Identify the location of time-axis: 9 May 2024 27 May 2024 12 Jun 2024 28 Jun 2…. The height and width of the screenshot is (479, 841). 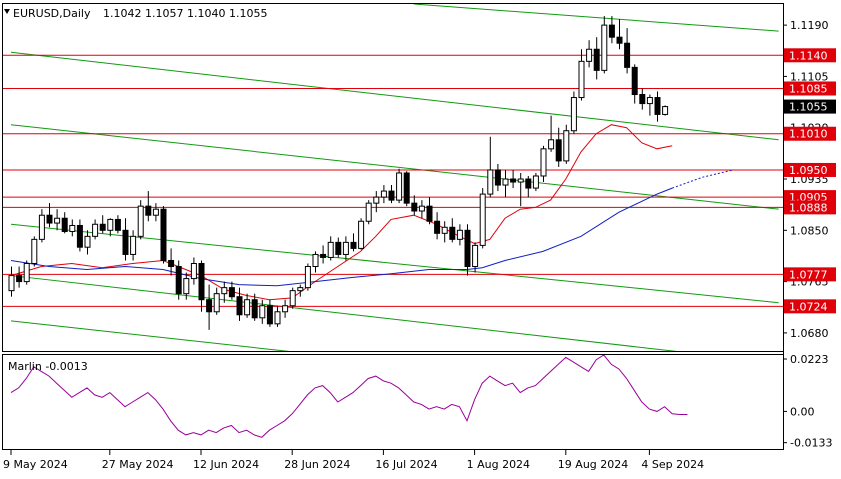
(353, 460).